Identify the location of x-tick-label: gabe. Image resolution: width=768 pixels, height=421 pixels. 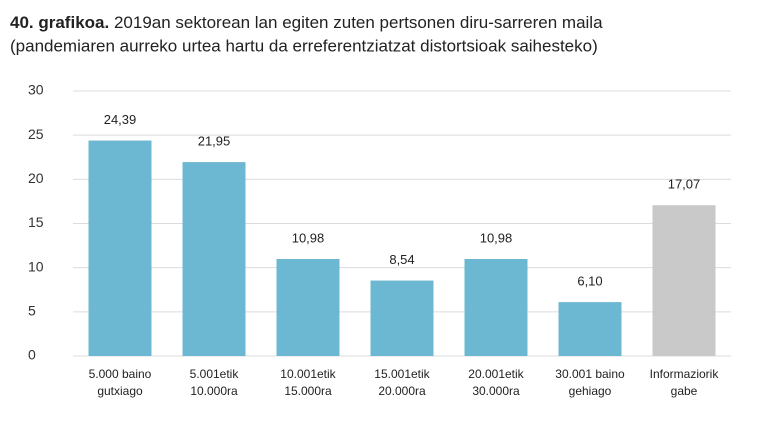
(684, 391).